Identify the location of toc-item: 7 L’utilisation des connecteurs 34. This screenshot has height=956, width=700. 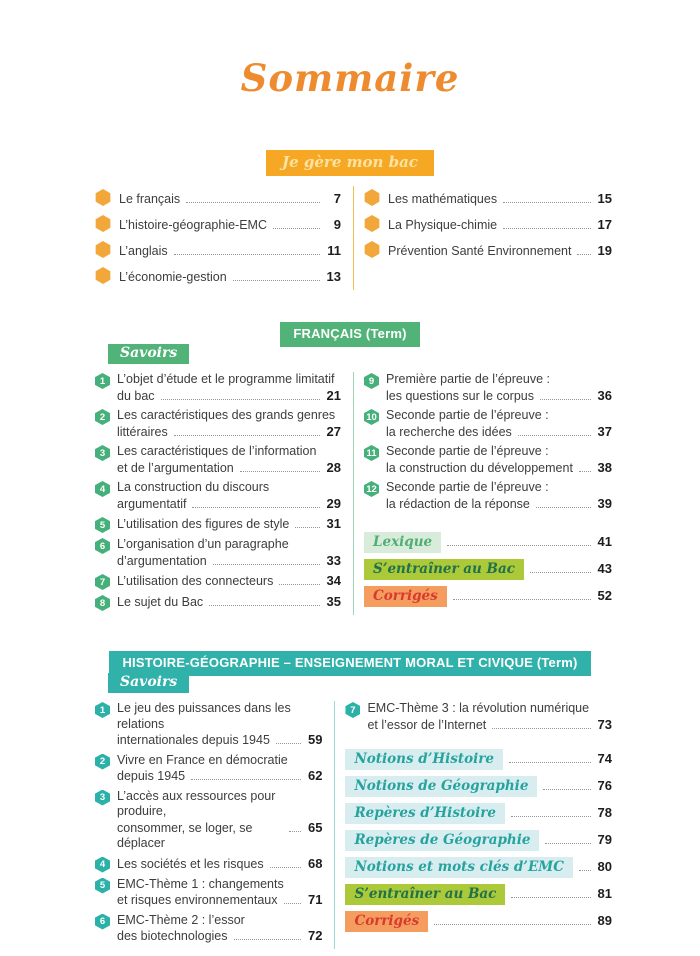
(218, 581).